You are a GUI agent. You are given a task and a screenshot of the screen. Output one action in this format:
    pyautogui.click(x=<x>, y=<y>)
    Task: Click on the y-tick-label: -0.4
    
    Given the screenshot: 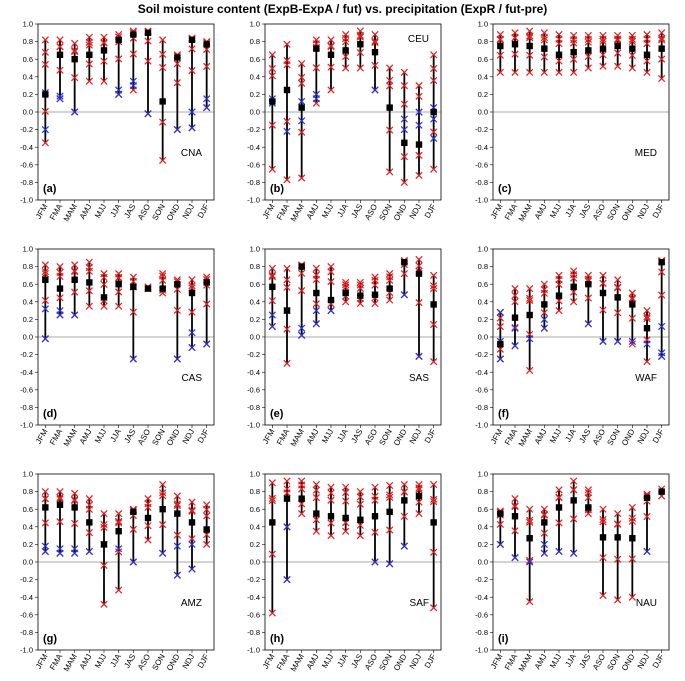 What is the action you would take?
    pyautogui.click(x=26, y=597)
    